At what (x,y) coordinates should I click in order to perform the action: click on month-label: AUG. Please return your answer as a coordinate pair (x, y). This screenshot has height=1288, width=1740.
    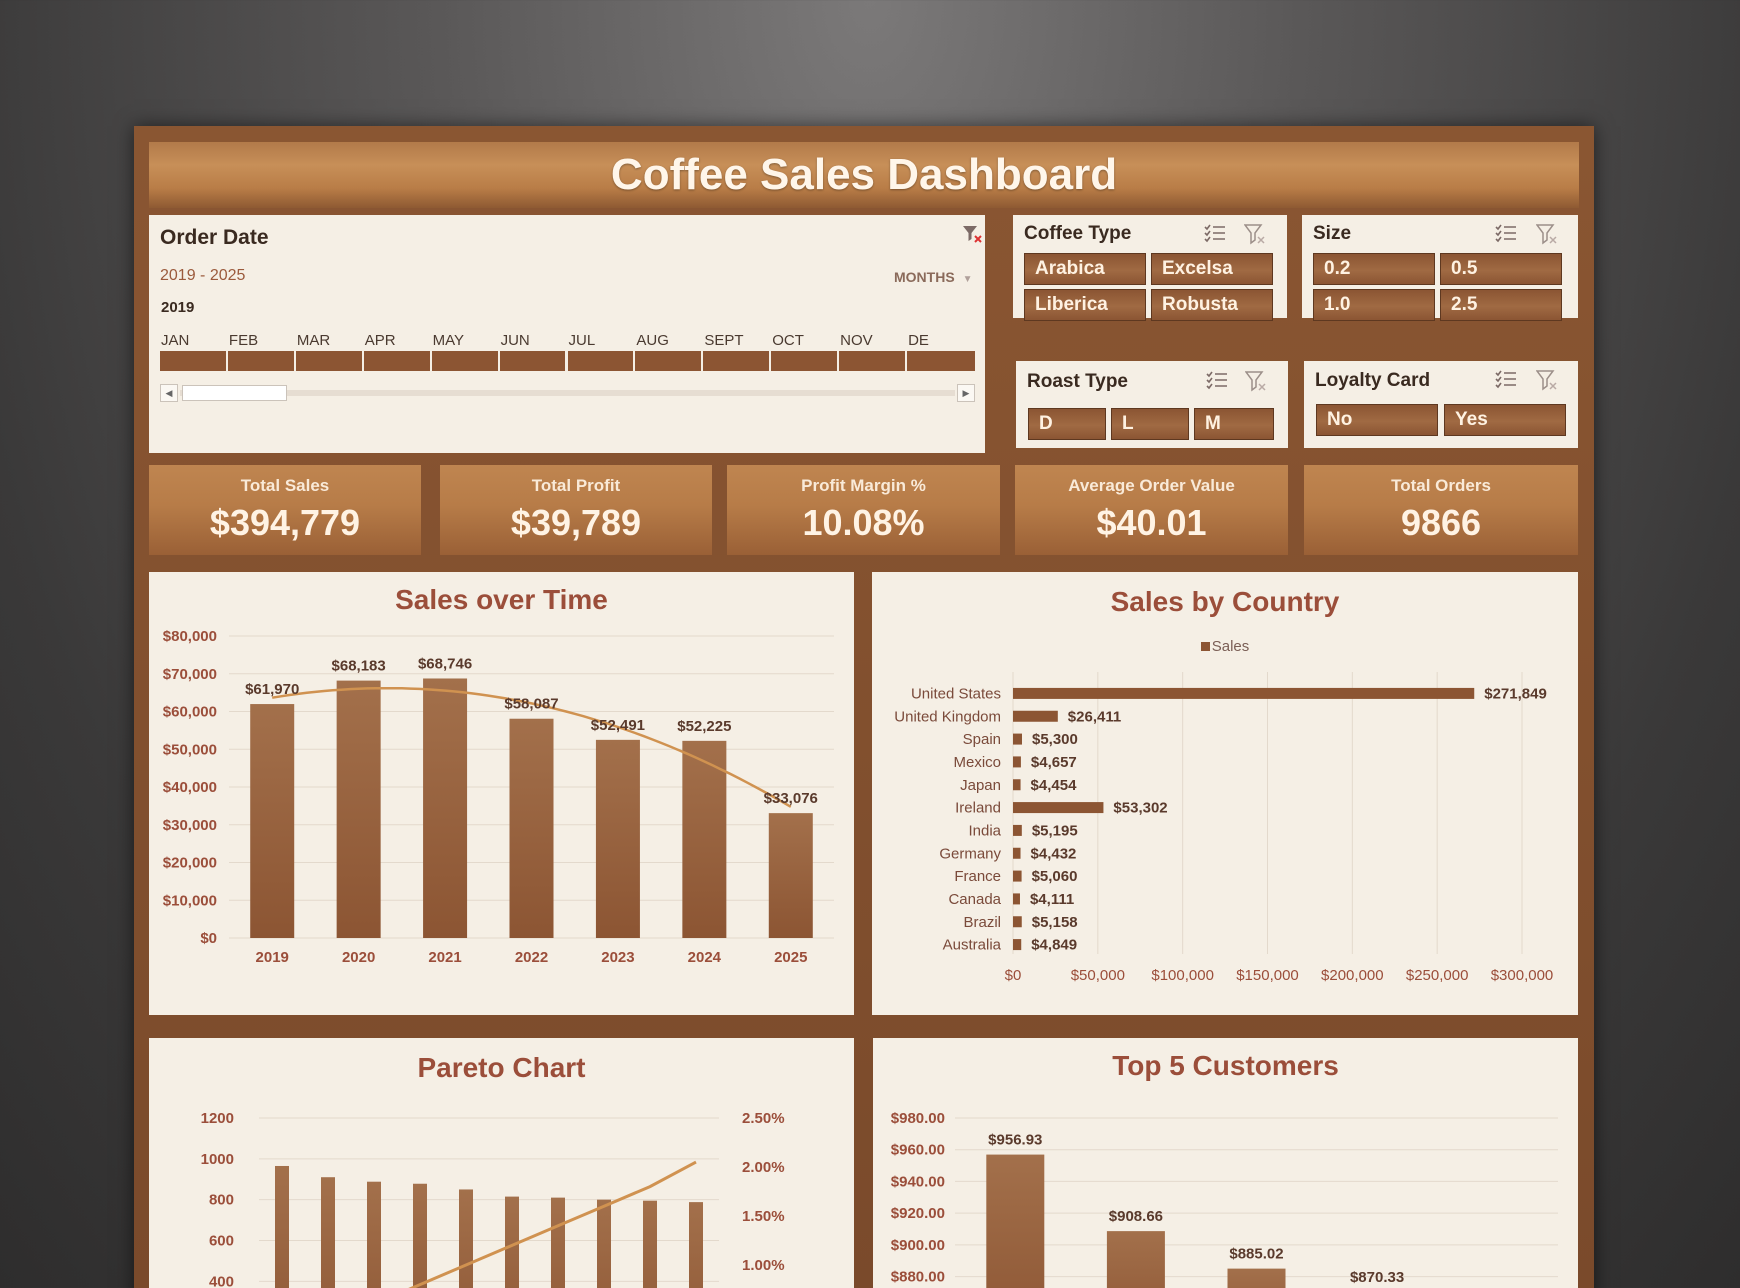
    Looking at the image, I should click on (652, 340).